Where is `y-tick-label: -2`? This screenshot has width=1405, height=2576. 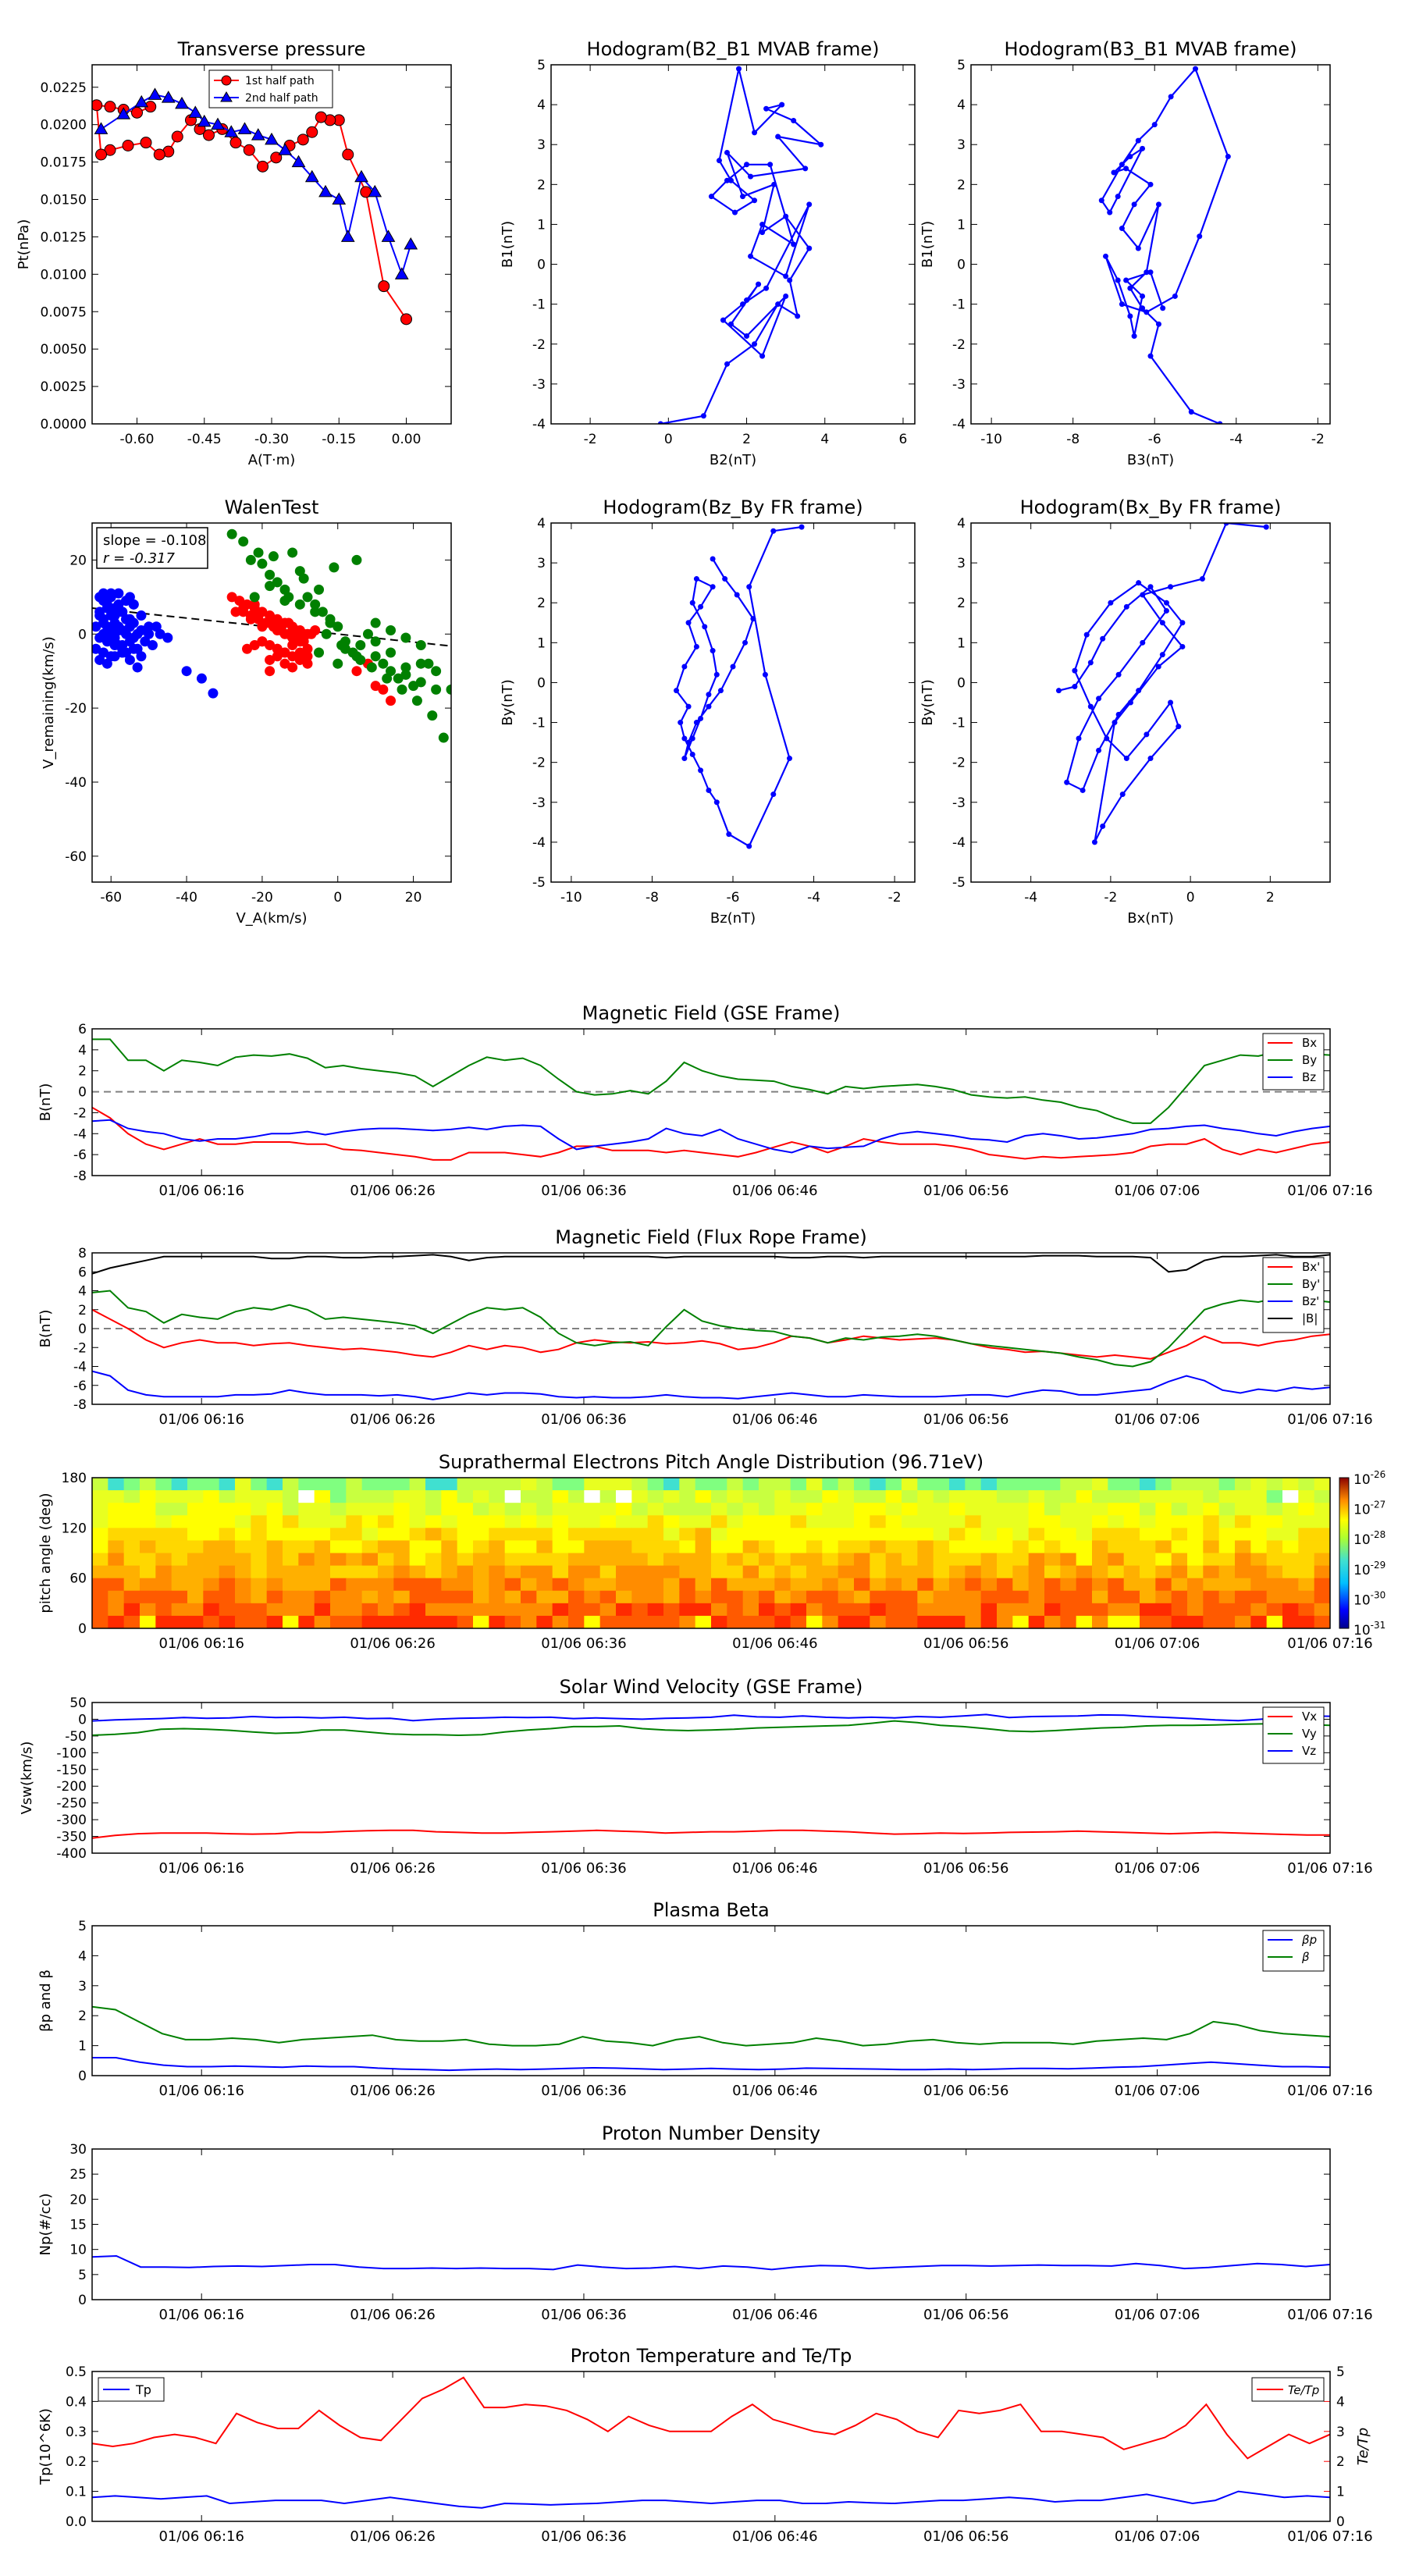
y-tick-label: -2 is located at coordinates (959, 345).